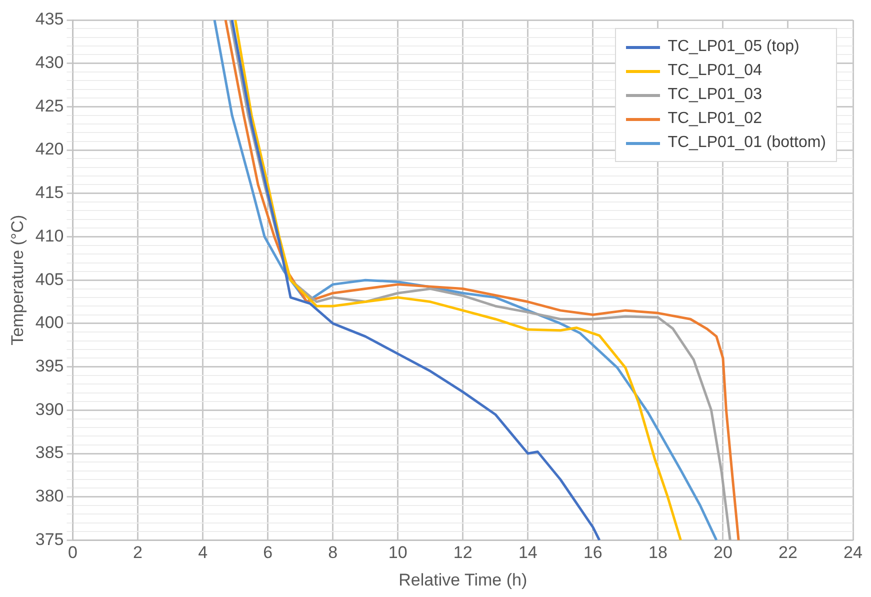 The height and width of the screenshot is (597, 871). I want to click on legend-label: TC_LP01_05 (top), so click(734, 47).